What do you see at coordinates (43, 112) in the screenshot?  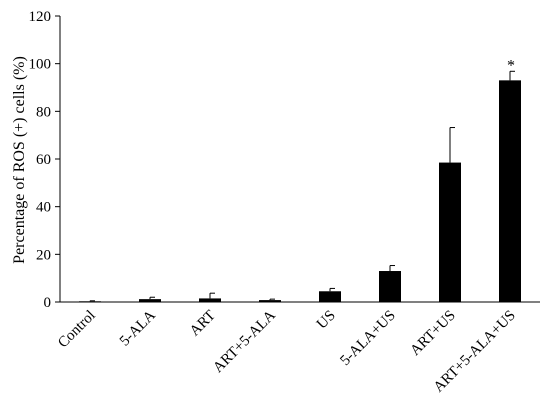 I see `y-tick-label: 80` at bounding box center [43, 112].